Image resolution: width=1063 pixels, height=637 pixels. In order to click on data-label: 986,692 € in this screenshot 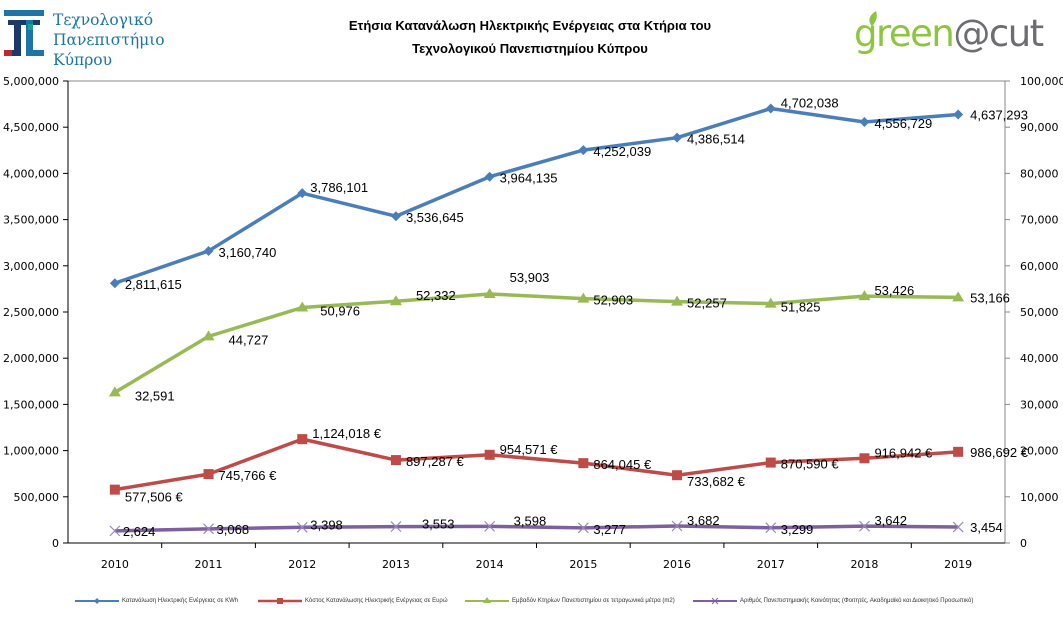, I will do `click(999, 452)`.